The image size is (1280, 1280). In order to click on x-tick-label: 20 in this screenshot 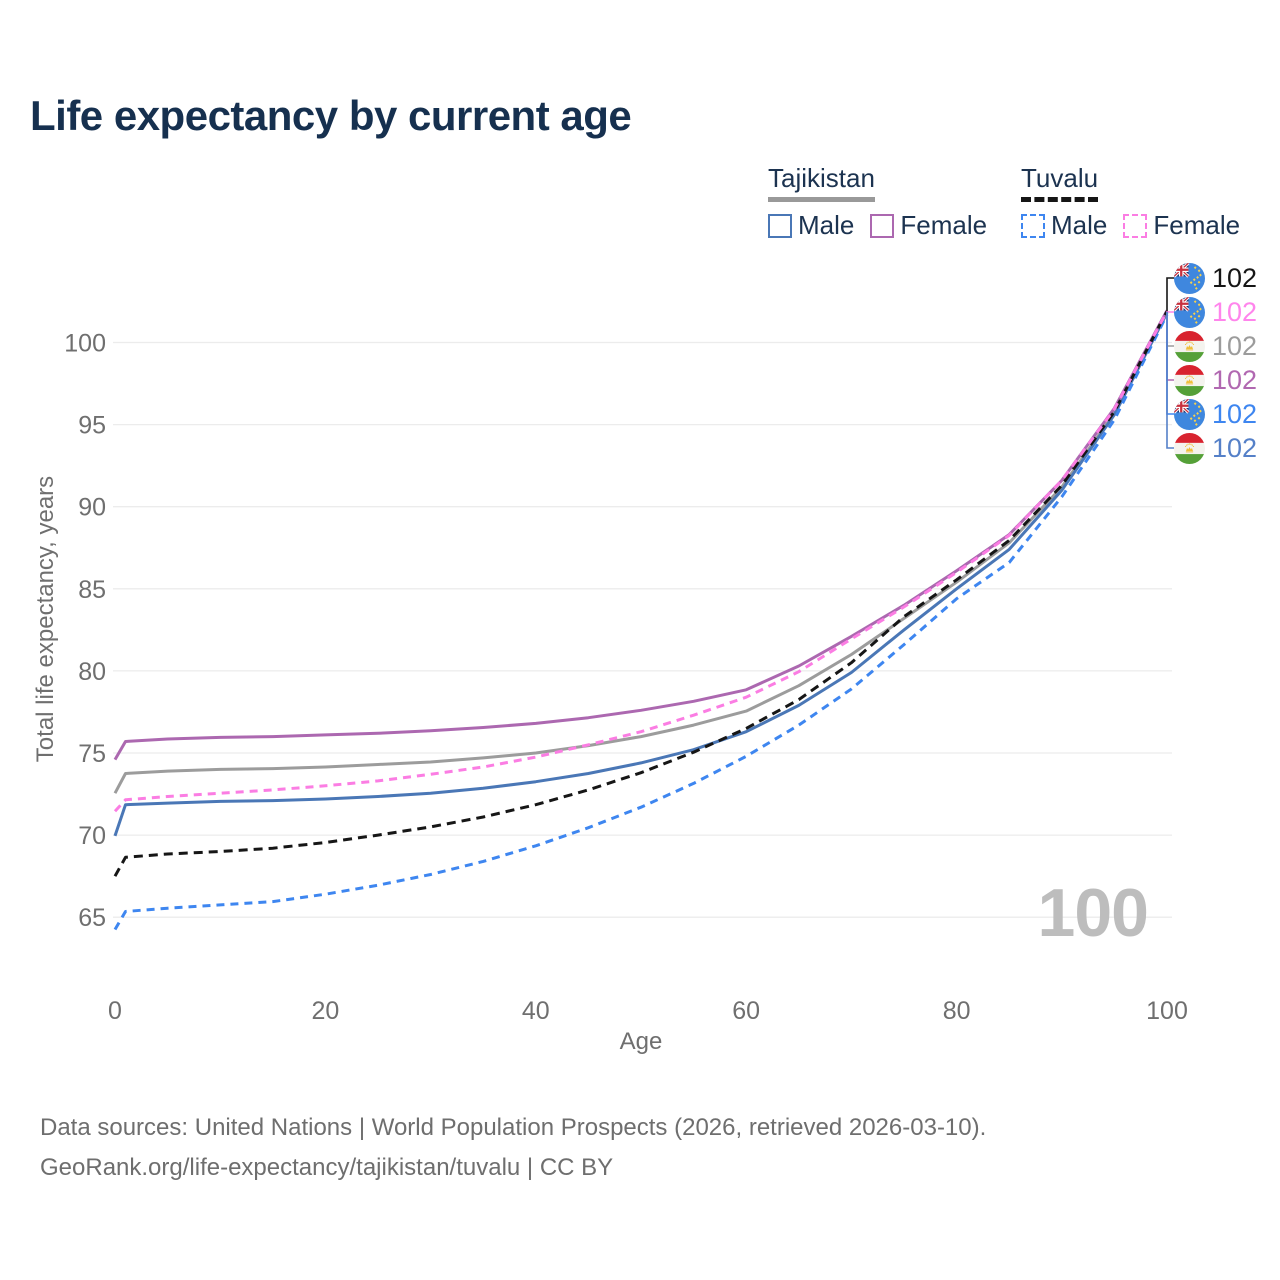, I will do `click(325, 1011)`.